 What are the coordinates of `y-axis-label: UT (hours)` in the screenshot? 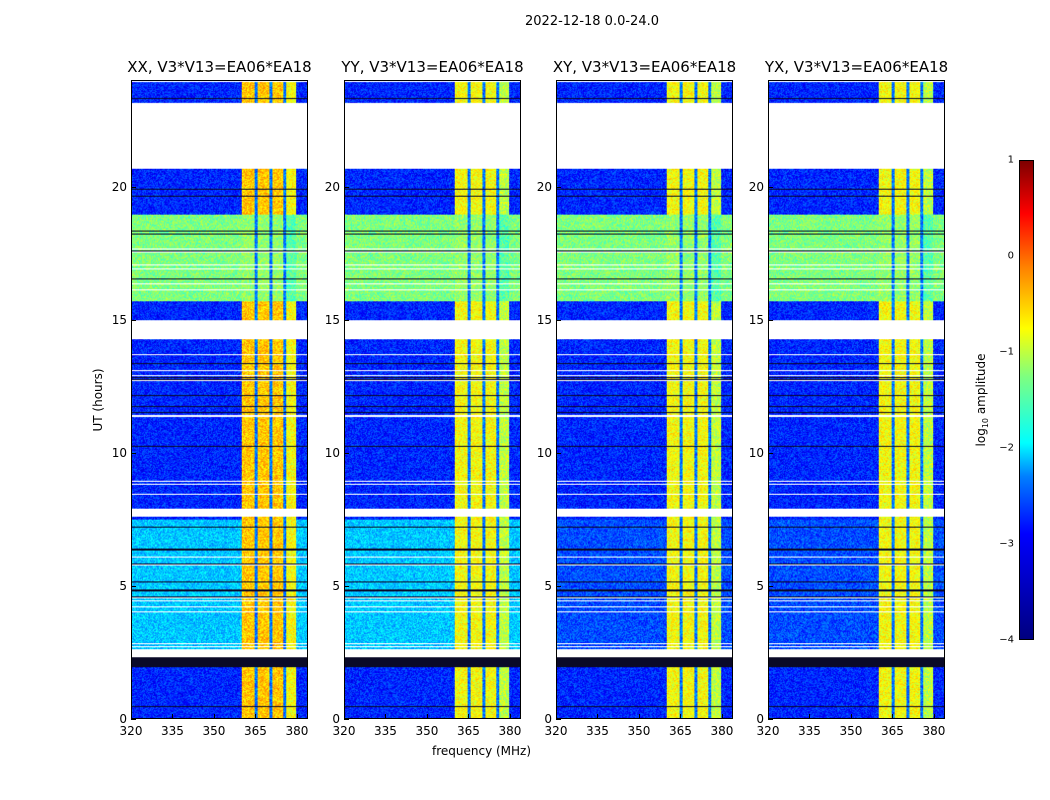 It's located at (98, 400).